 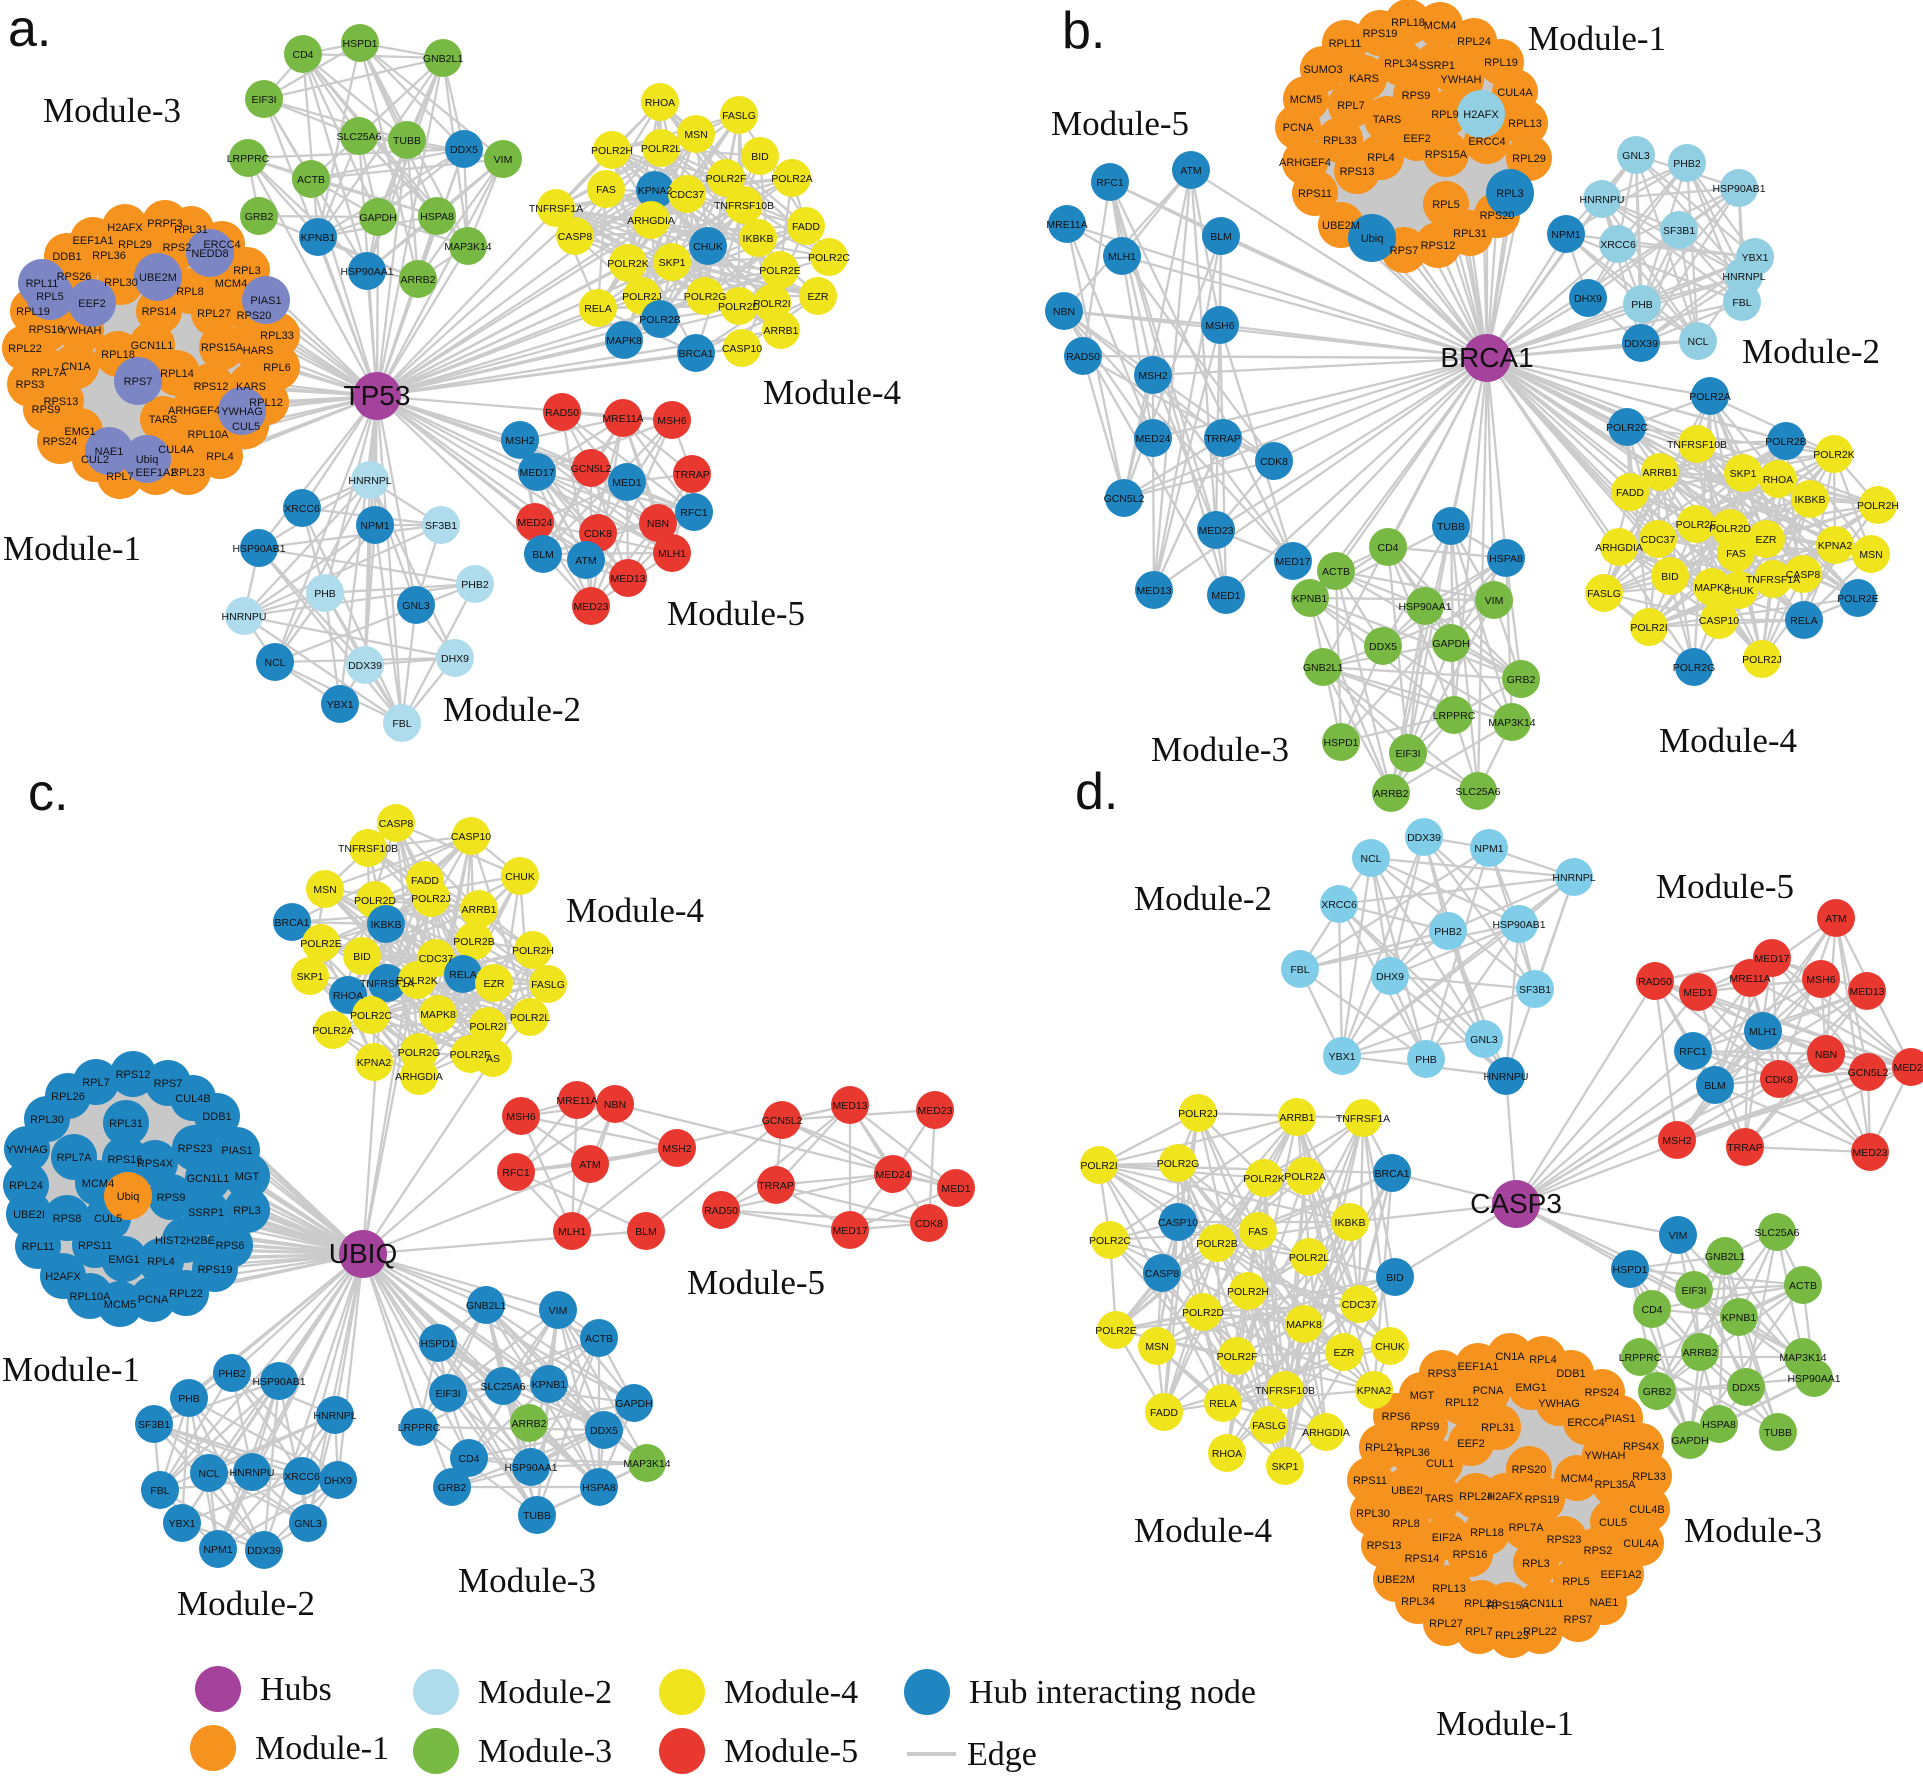 What do you see at coordinates (1190, 171) in the screenshot?
I see `svg-text: ATM` at bounding box center [1190, 171].